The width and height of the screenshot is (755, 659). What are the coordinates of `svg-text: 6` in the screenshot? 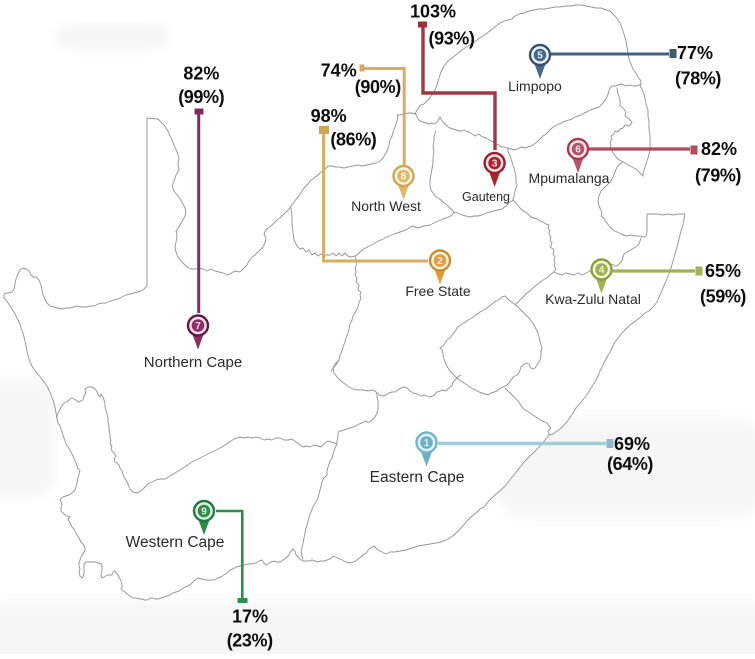 It's located at (578, 150).